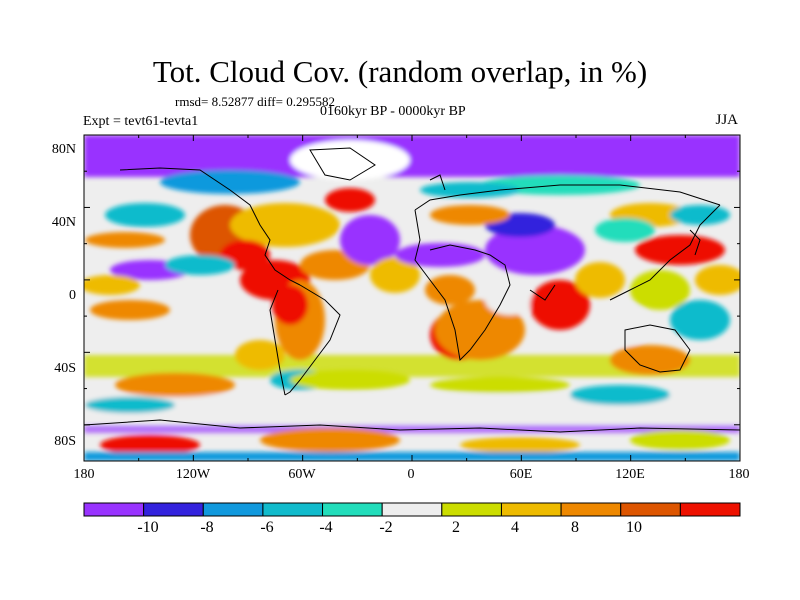 The height and width of the screenshot is (600, 800). Describe the element at coordinates (634, 527) in the screenshot. I see `colorbar-label: 10` at that location.